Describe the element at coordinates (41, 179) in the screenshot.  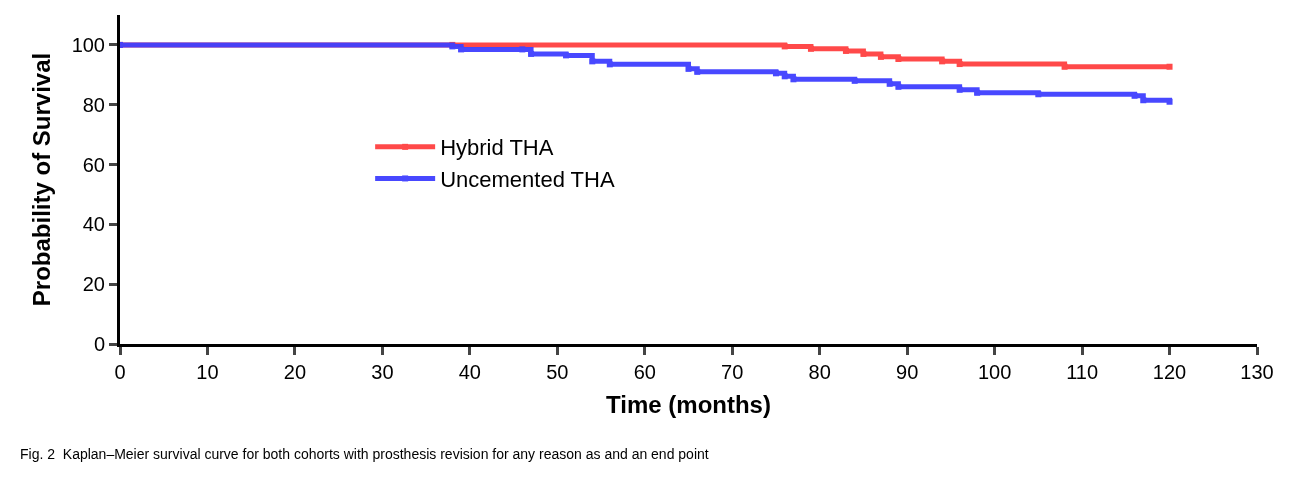
I see `y-axis-title: Probability of Survival` at that location.